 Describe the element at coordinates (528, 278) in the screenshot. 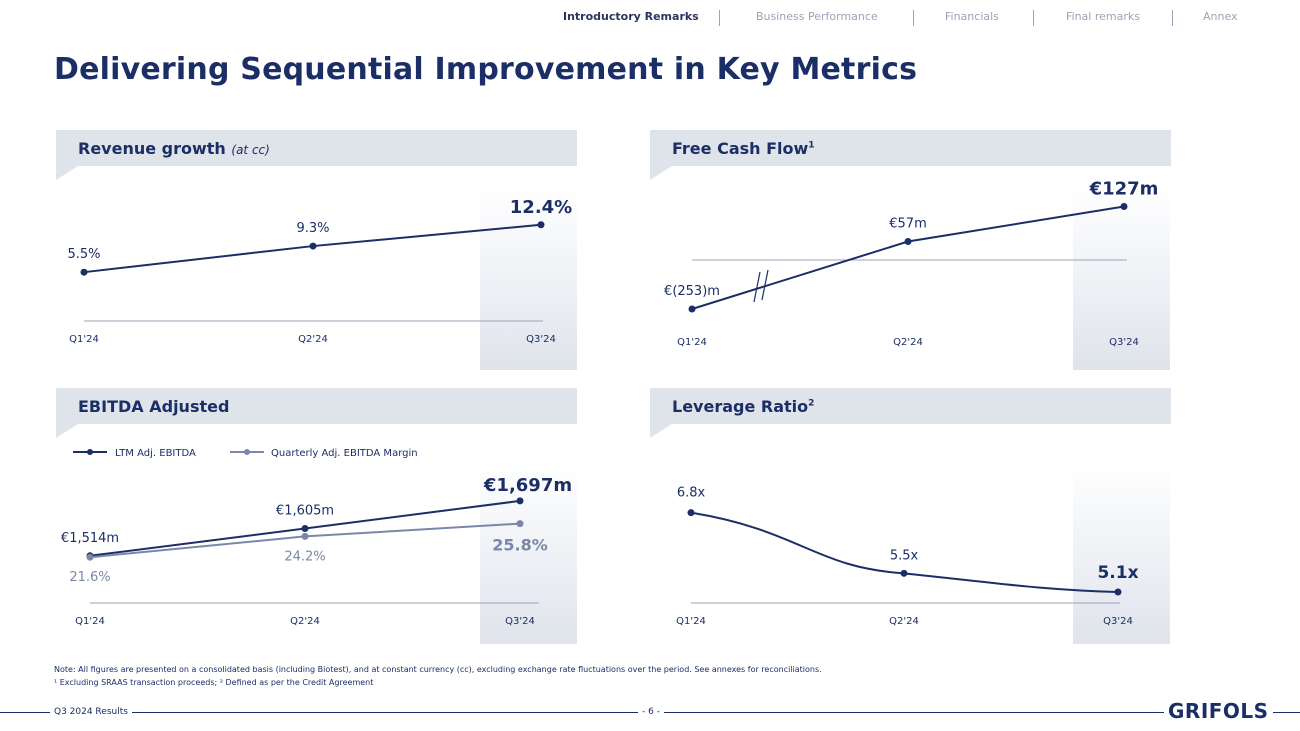

I see `q3-highlight-revenue` at that location.